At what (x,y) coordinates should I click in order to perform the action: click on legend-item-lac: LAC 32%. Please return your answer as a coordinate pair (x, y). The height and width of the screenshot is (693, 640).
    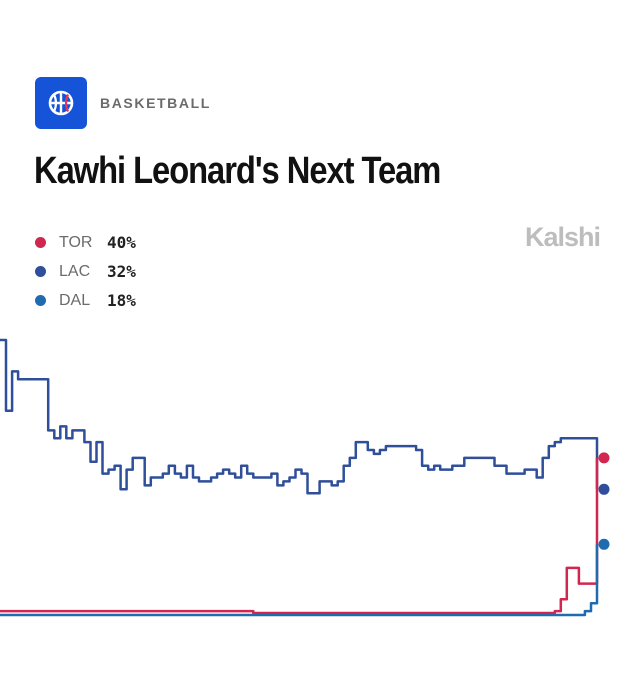
    Looking at the image, I should click on (85, 271).